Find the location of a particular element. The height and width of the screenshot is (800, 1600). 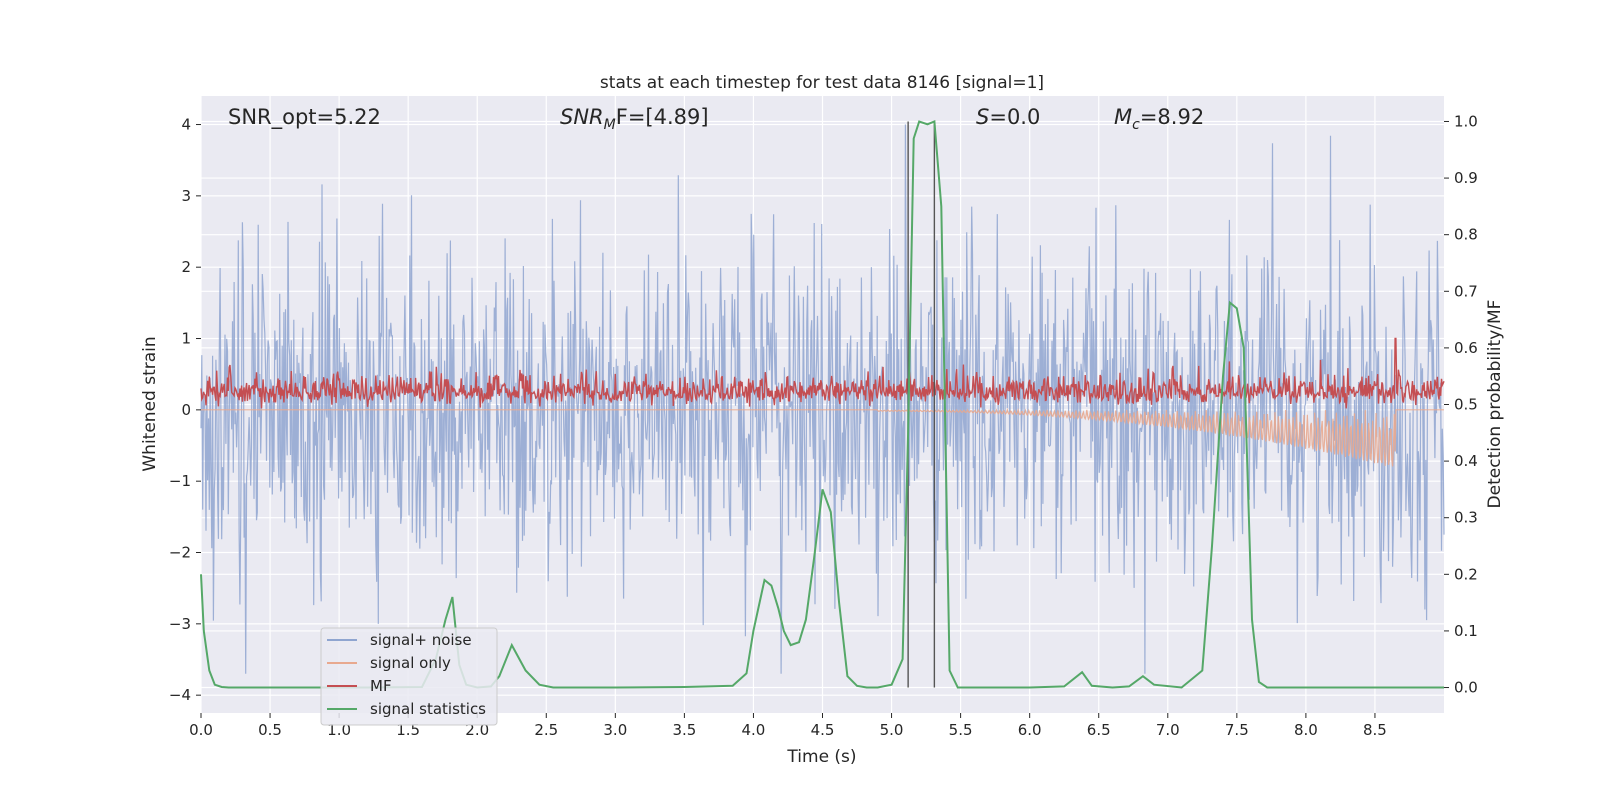

x-tick-label: 6.5 is located at coordinates (1099, 730).